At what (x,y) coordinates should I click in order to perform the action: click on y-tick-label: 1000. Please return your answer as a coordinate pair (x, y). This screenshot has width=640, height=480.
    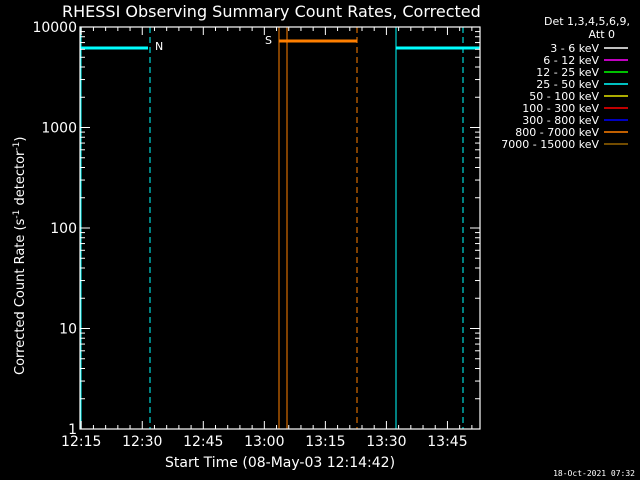
    Looking at the image, I should click on (59, 129).